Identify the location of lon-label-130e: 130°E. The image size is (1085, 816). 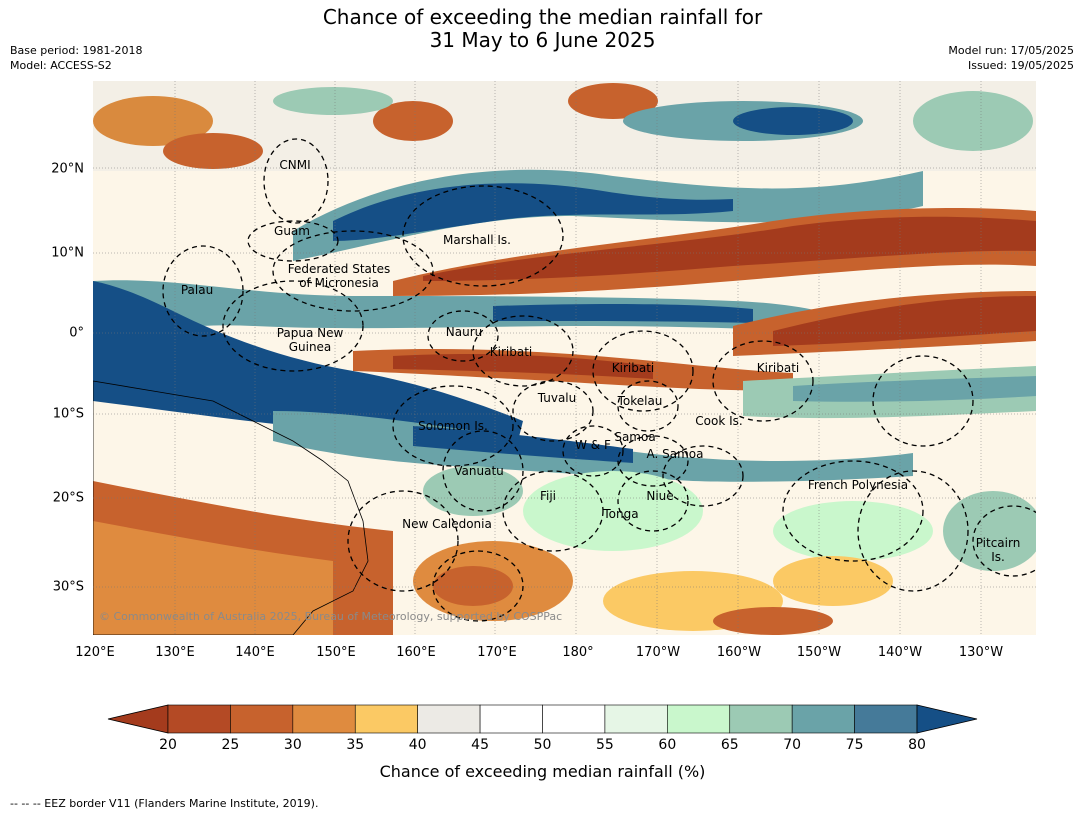
(175, 652).